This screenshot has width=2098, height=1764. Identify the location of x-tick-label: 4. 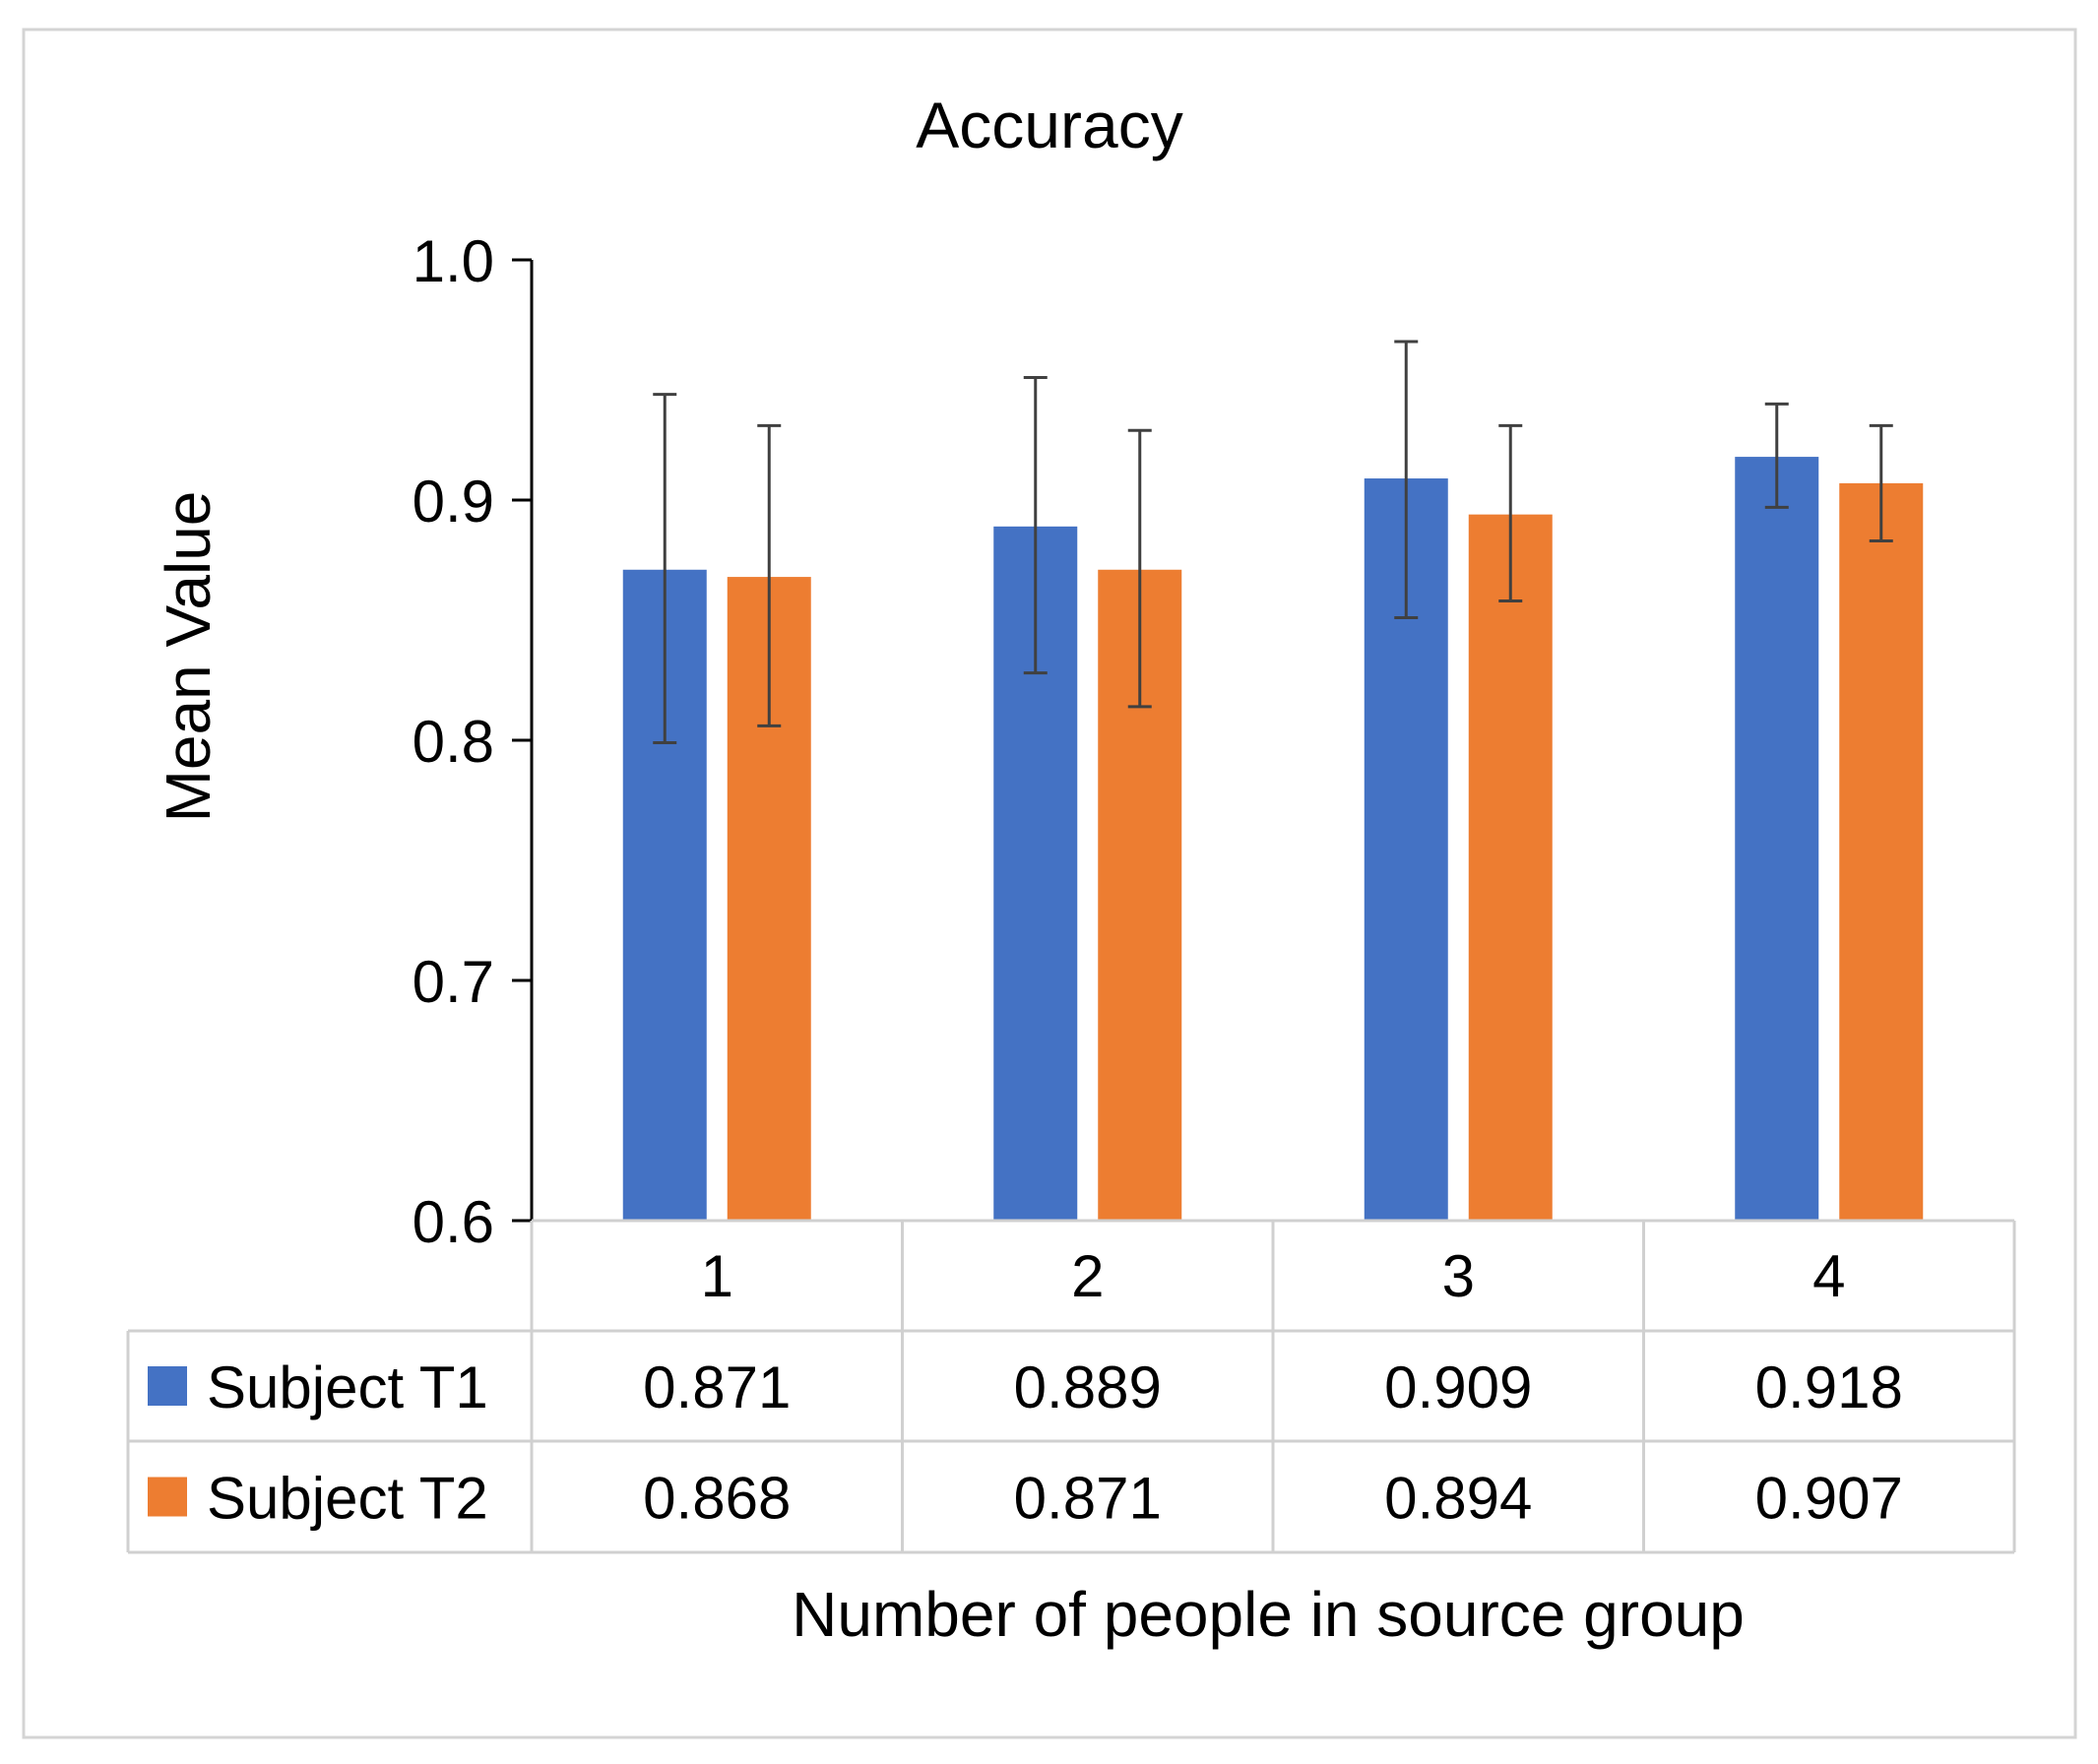
(1829, 1276).